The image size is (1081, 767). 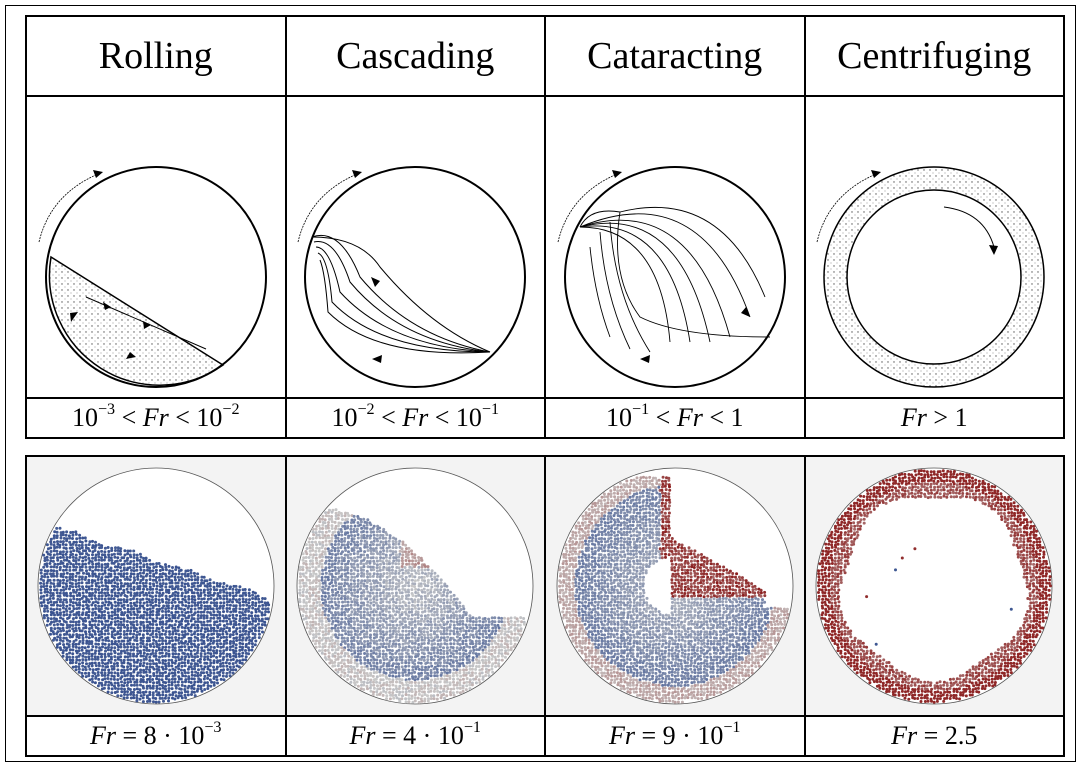 What do you see at coordinates (674, 279) in the screenshot?
I see `trajectory-lines` at bounding box center [674, 279].